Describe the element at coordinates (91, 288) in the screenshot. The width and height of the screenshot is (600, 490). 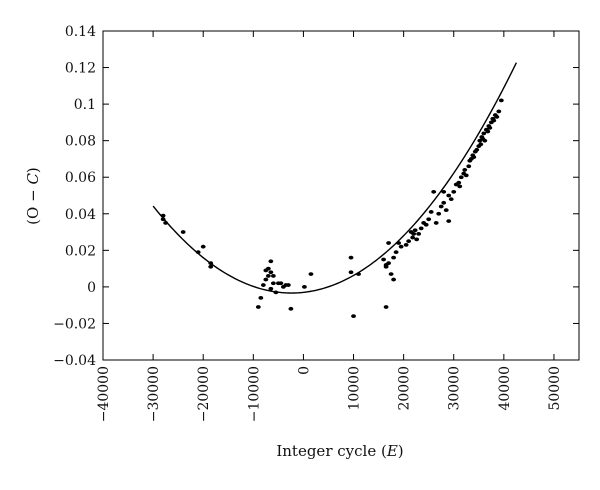
I see `y-tick-label: 0` at that location.